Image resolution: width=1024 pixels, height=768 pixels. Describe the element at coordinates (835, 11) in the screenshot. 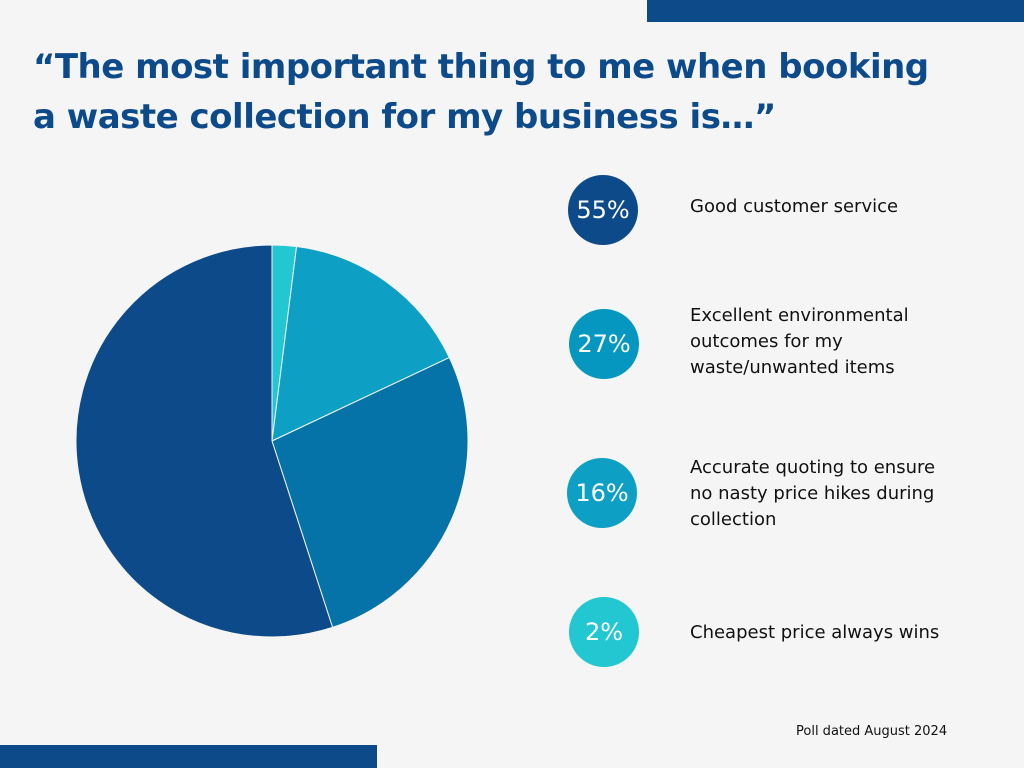

I see `top-accent-bar` at that location.